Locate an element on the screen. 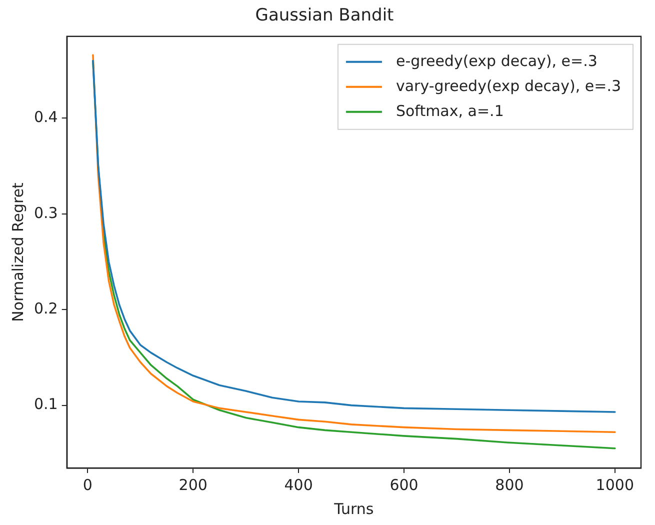 The height and width of the screenshot is (525, 655). x-tick-label: 200 is located at coordinates (193, 485).